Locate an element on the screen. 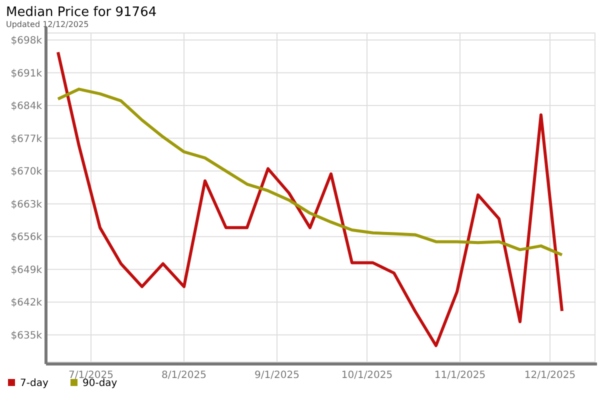  y-tick-label: $670k is located at coordinates (26, 172).